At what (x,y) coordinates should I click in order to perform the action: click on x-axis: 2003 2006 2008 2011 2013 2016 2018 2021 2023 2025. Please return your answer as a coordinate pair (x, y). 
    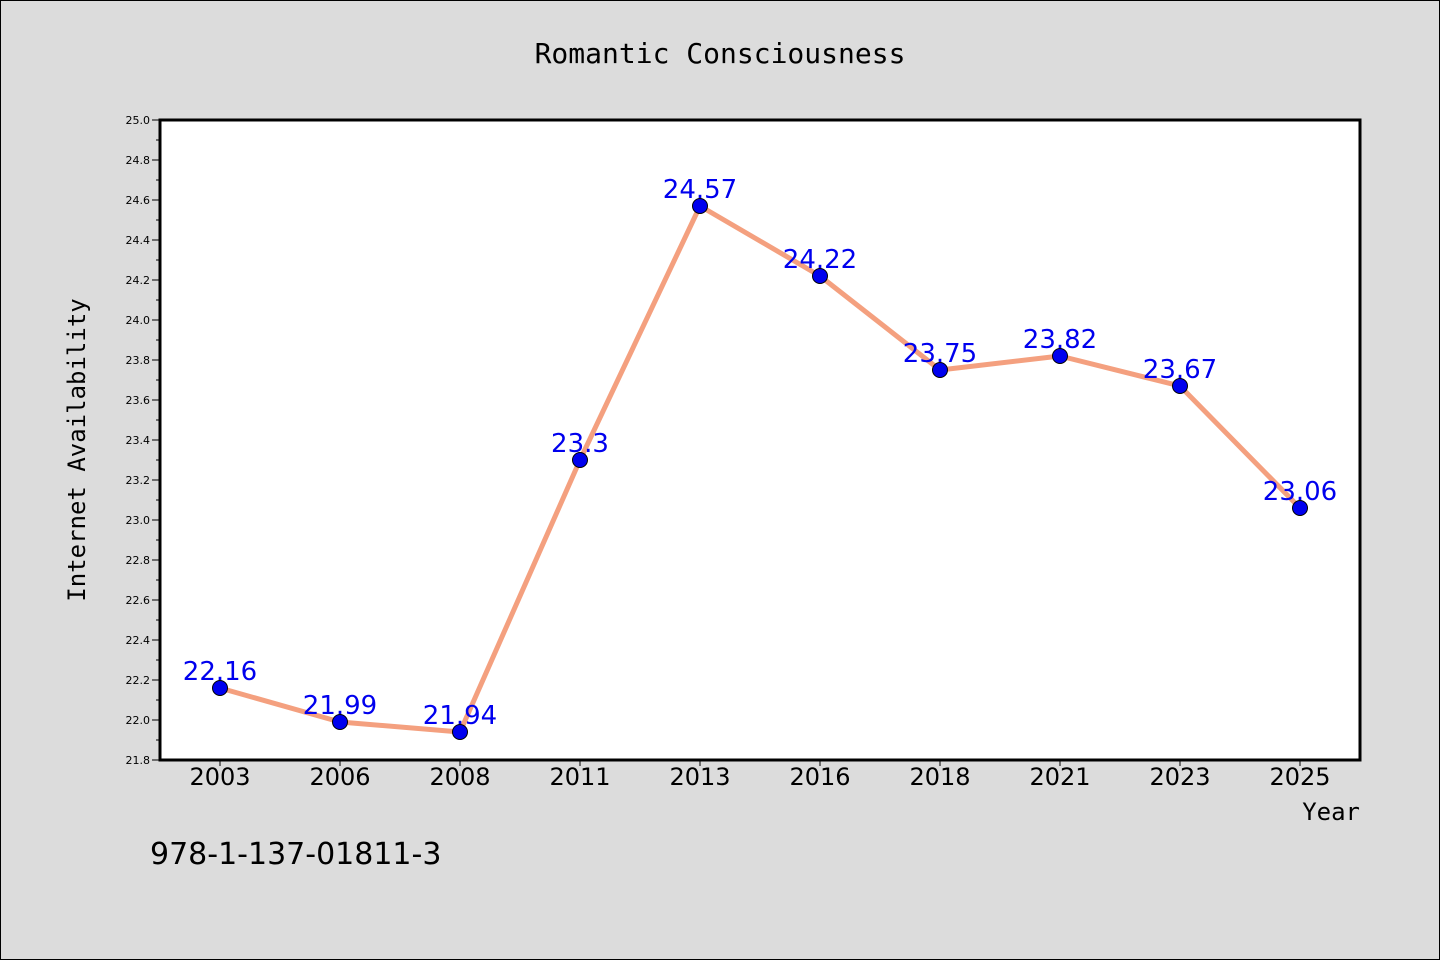
    Looking at the image, I should click on (760, 775).